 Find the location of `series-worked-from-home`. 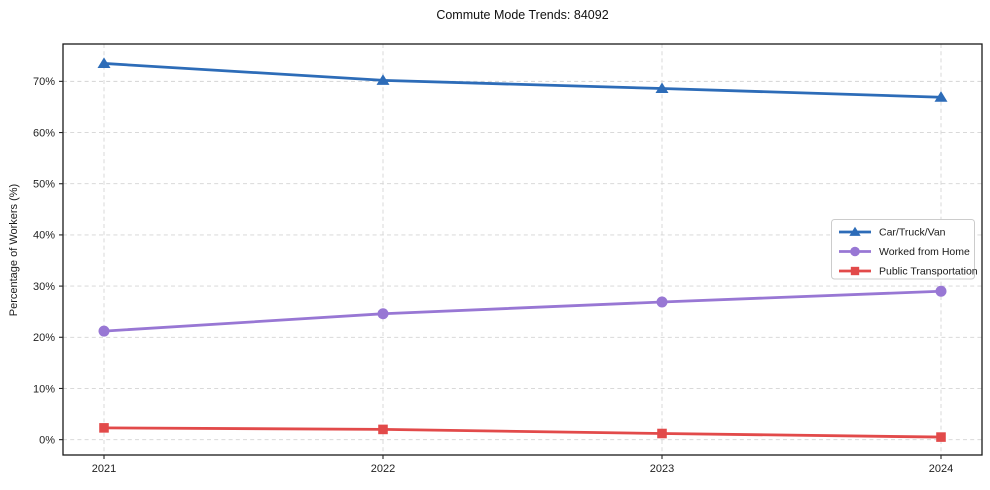

series-worked-from-home is located at coordinates (522, 311).